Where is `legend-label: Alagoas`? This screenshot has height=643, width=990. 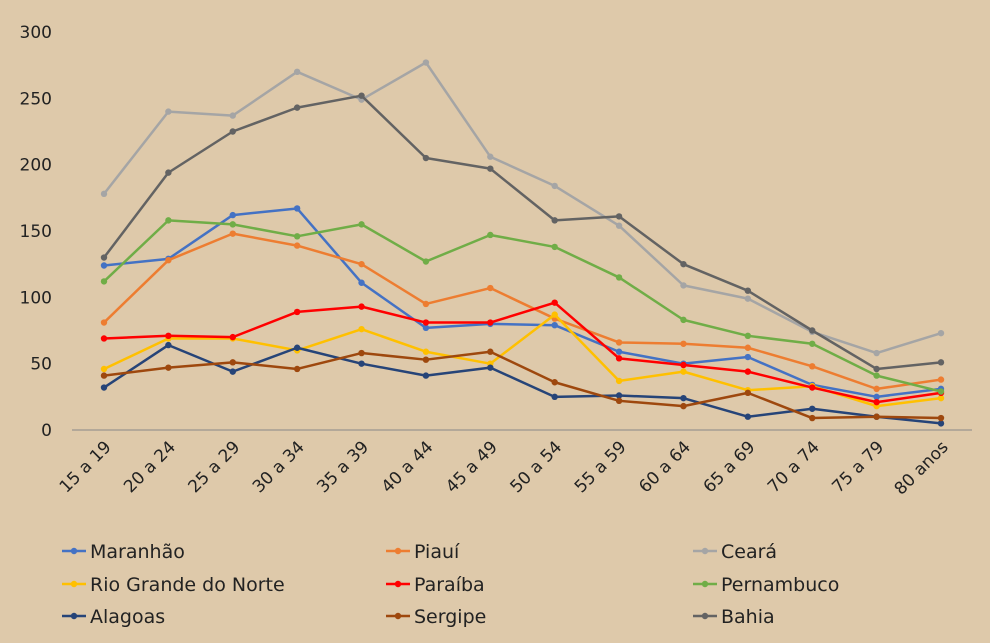
legend-label: Alagoas is located at coordinates (127, 617).